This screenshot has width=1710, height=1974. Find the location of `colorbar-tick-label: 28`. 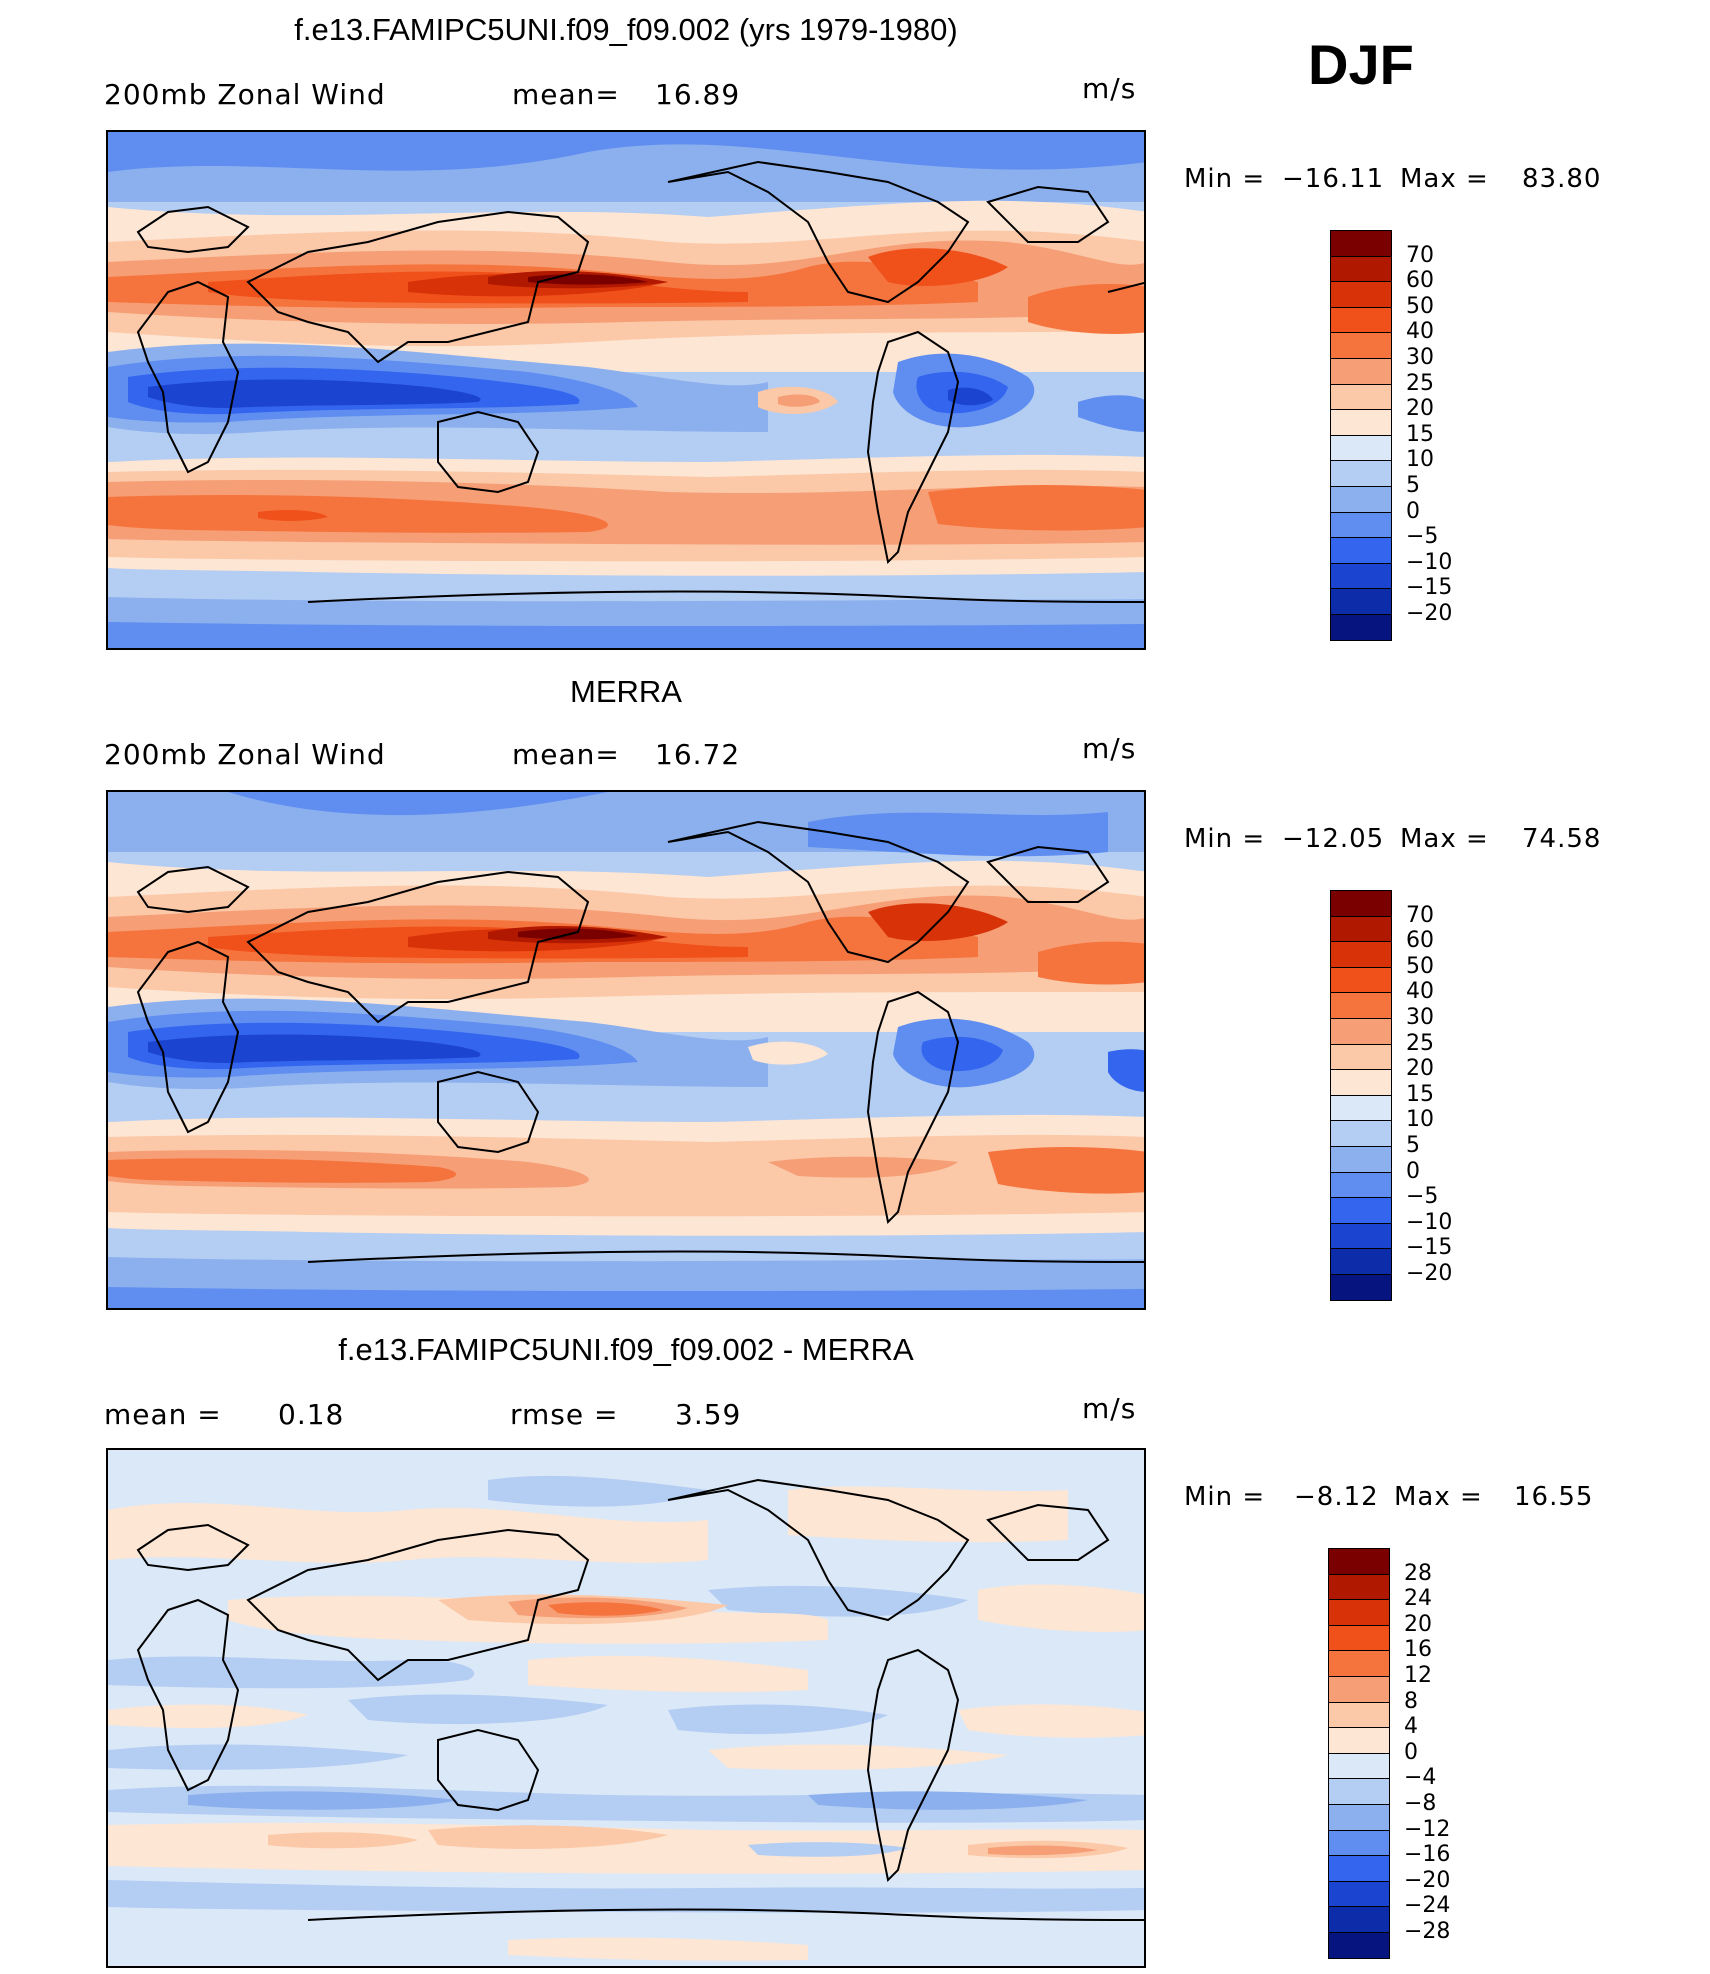

colorbar-tick-label: 28 is located at coordinates (1418, 1573).